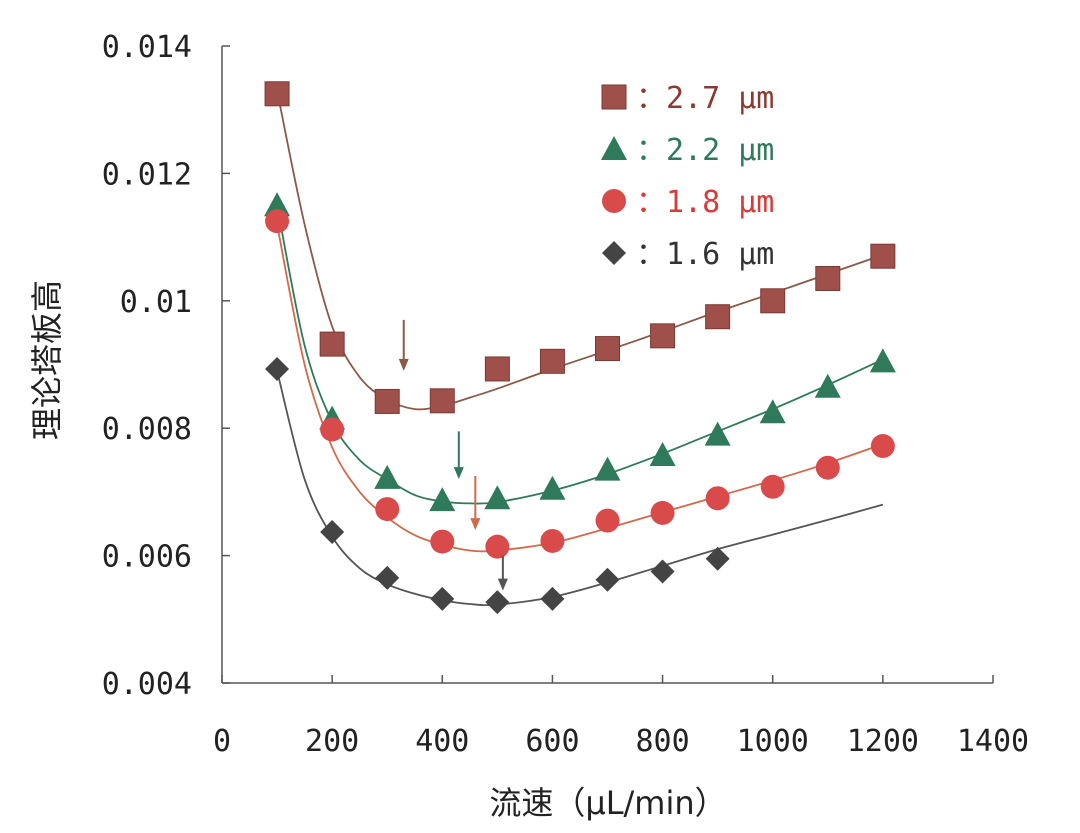 This screenshot has width=1080, height=833. I want to click on x-tick-label: 200, so click(332, 741).